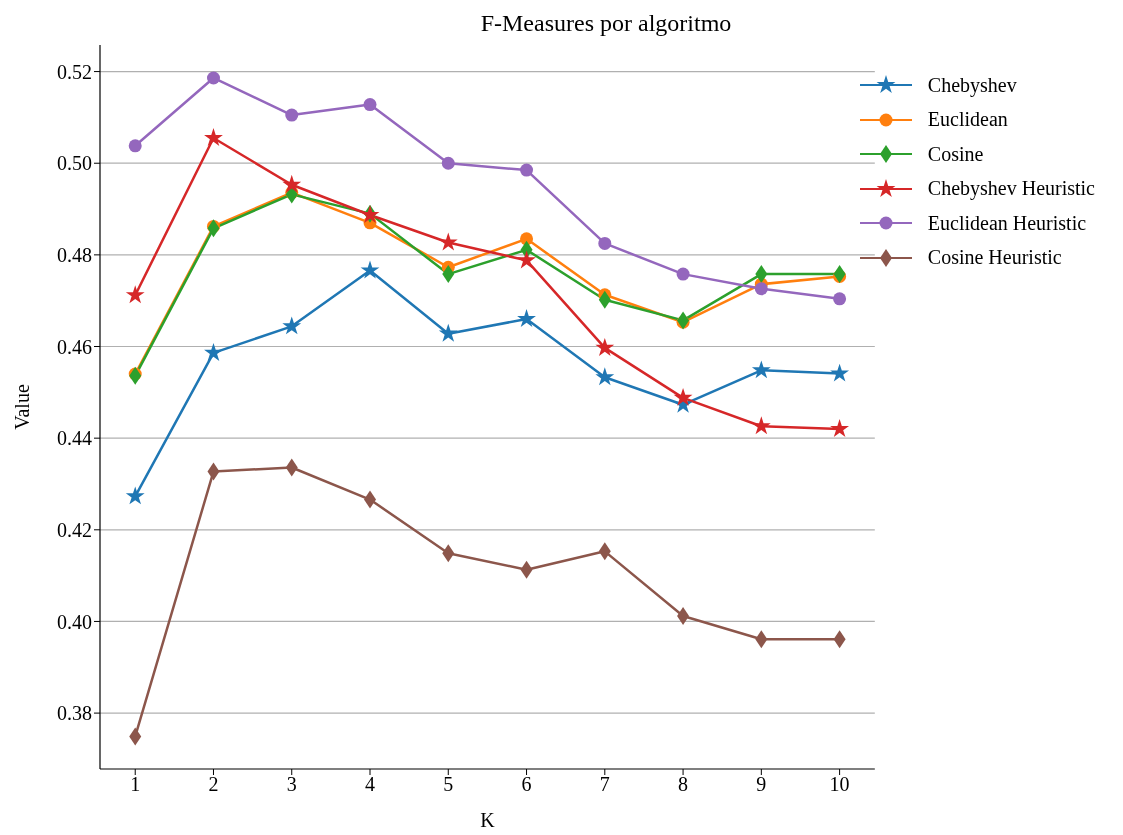 The height and width of the screenshot is (835, 1123). What do you see at coordinates (967, 120) in the screenshot?
I see `legend-label: Euclidean` at bounding box center [967, 120].